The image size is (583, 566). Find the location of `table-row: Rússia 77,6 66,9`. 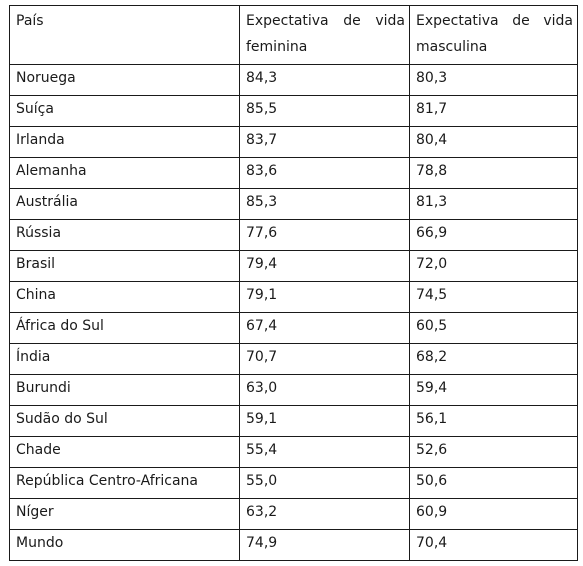

table-row: Rússia 77,6 66,9 is located at coordinates (293, 235).